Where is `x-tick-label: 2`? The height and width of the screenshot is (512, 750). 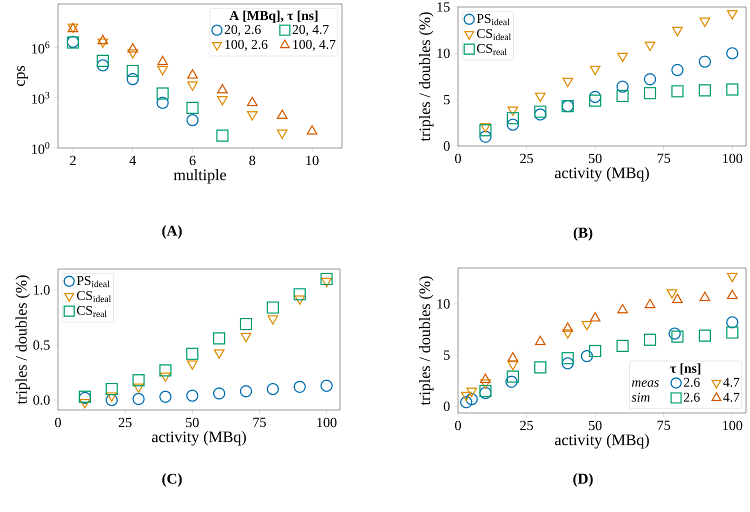 x-tick-label: 2 is located at coordinates (73, 160).